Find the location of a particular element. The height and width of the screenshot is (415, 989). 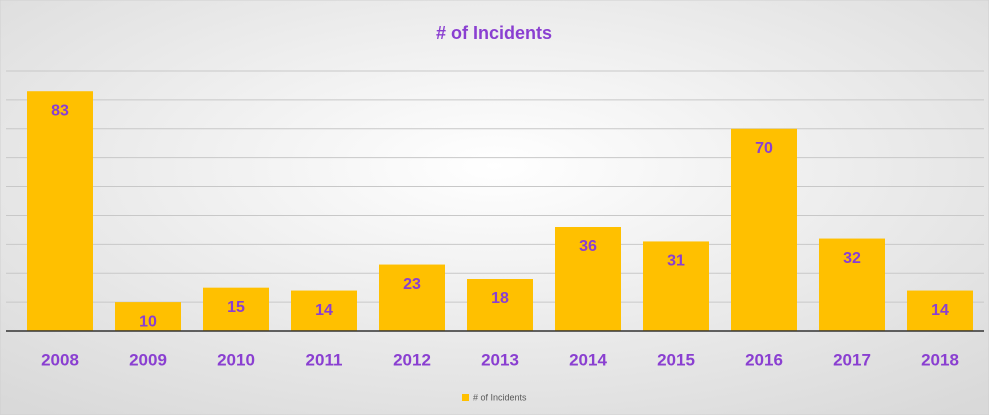

x-tick-label: 2015 is located at coordinates (676, 359).